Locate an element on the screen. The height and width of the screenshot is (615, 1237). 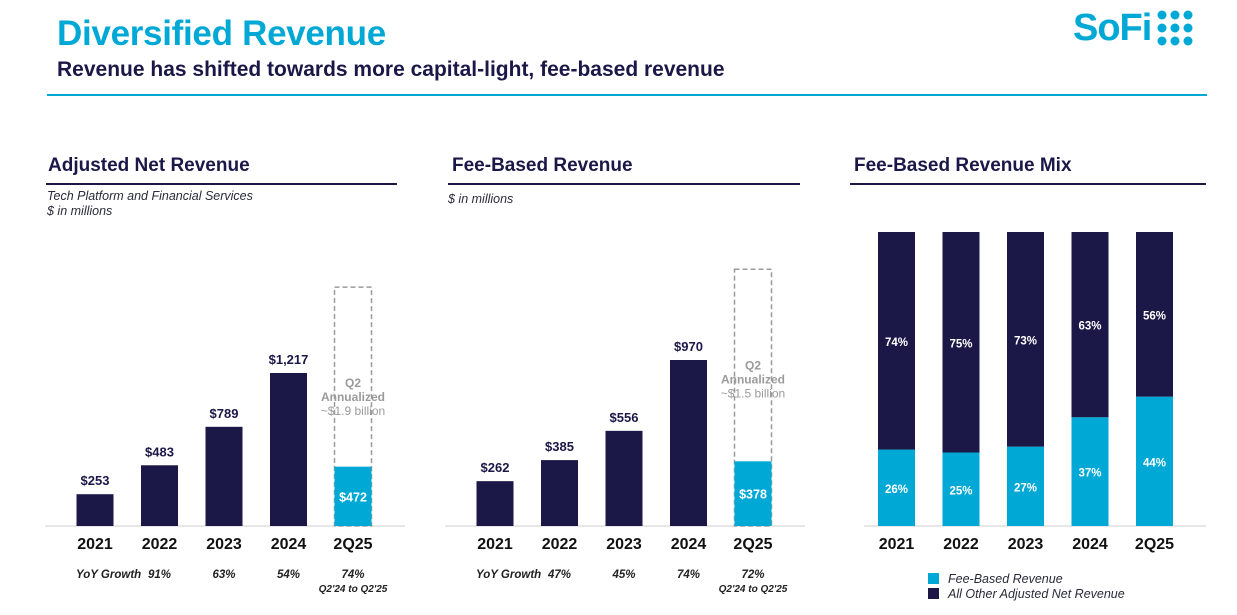
data-label-2021: $262 is located at coordinates (495, 467).